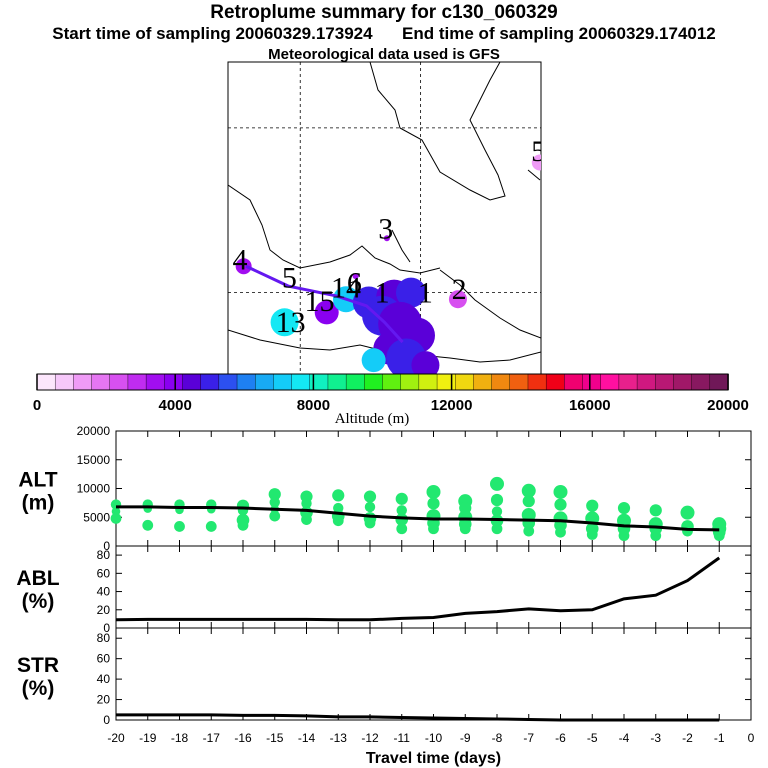 The height and width of the screenshot is (768, 768). I want to click on x-tick-label: -19, so click(148, 738).